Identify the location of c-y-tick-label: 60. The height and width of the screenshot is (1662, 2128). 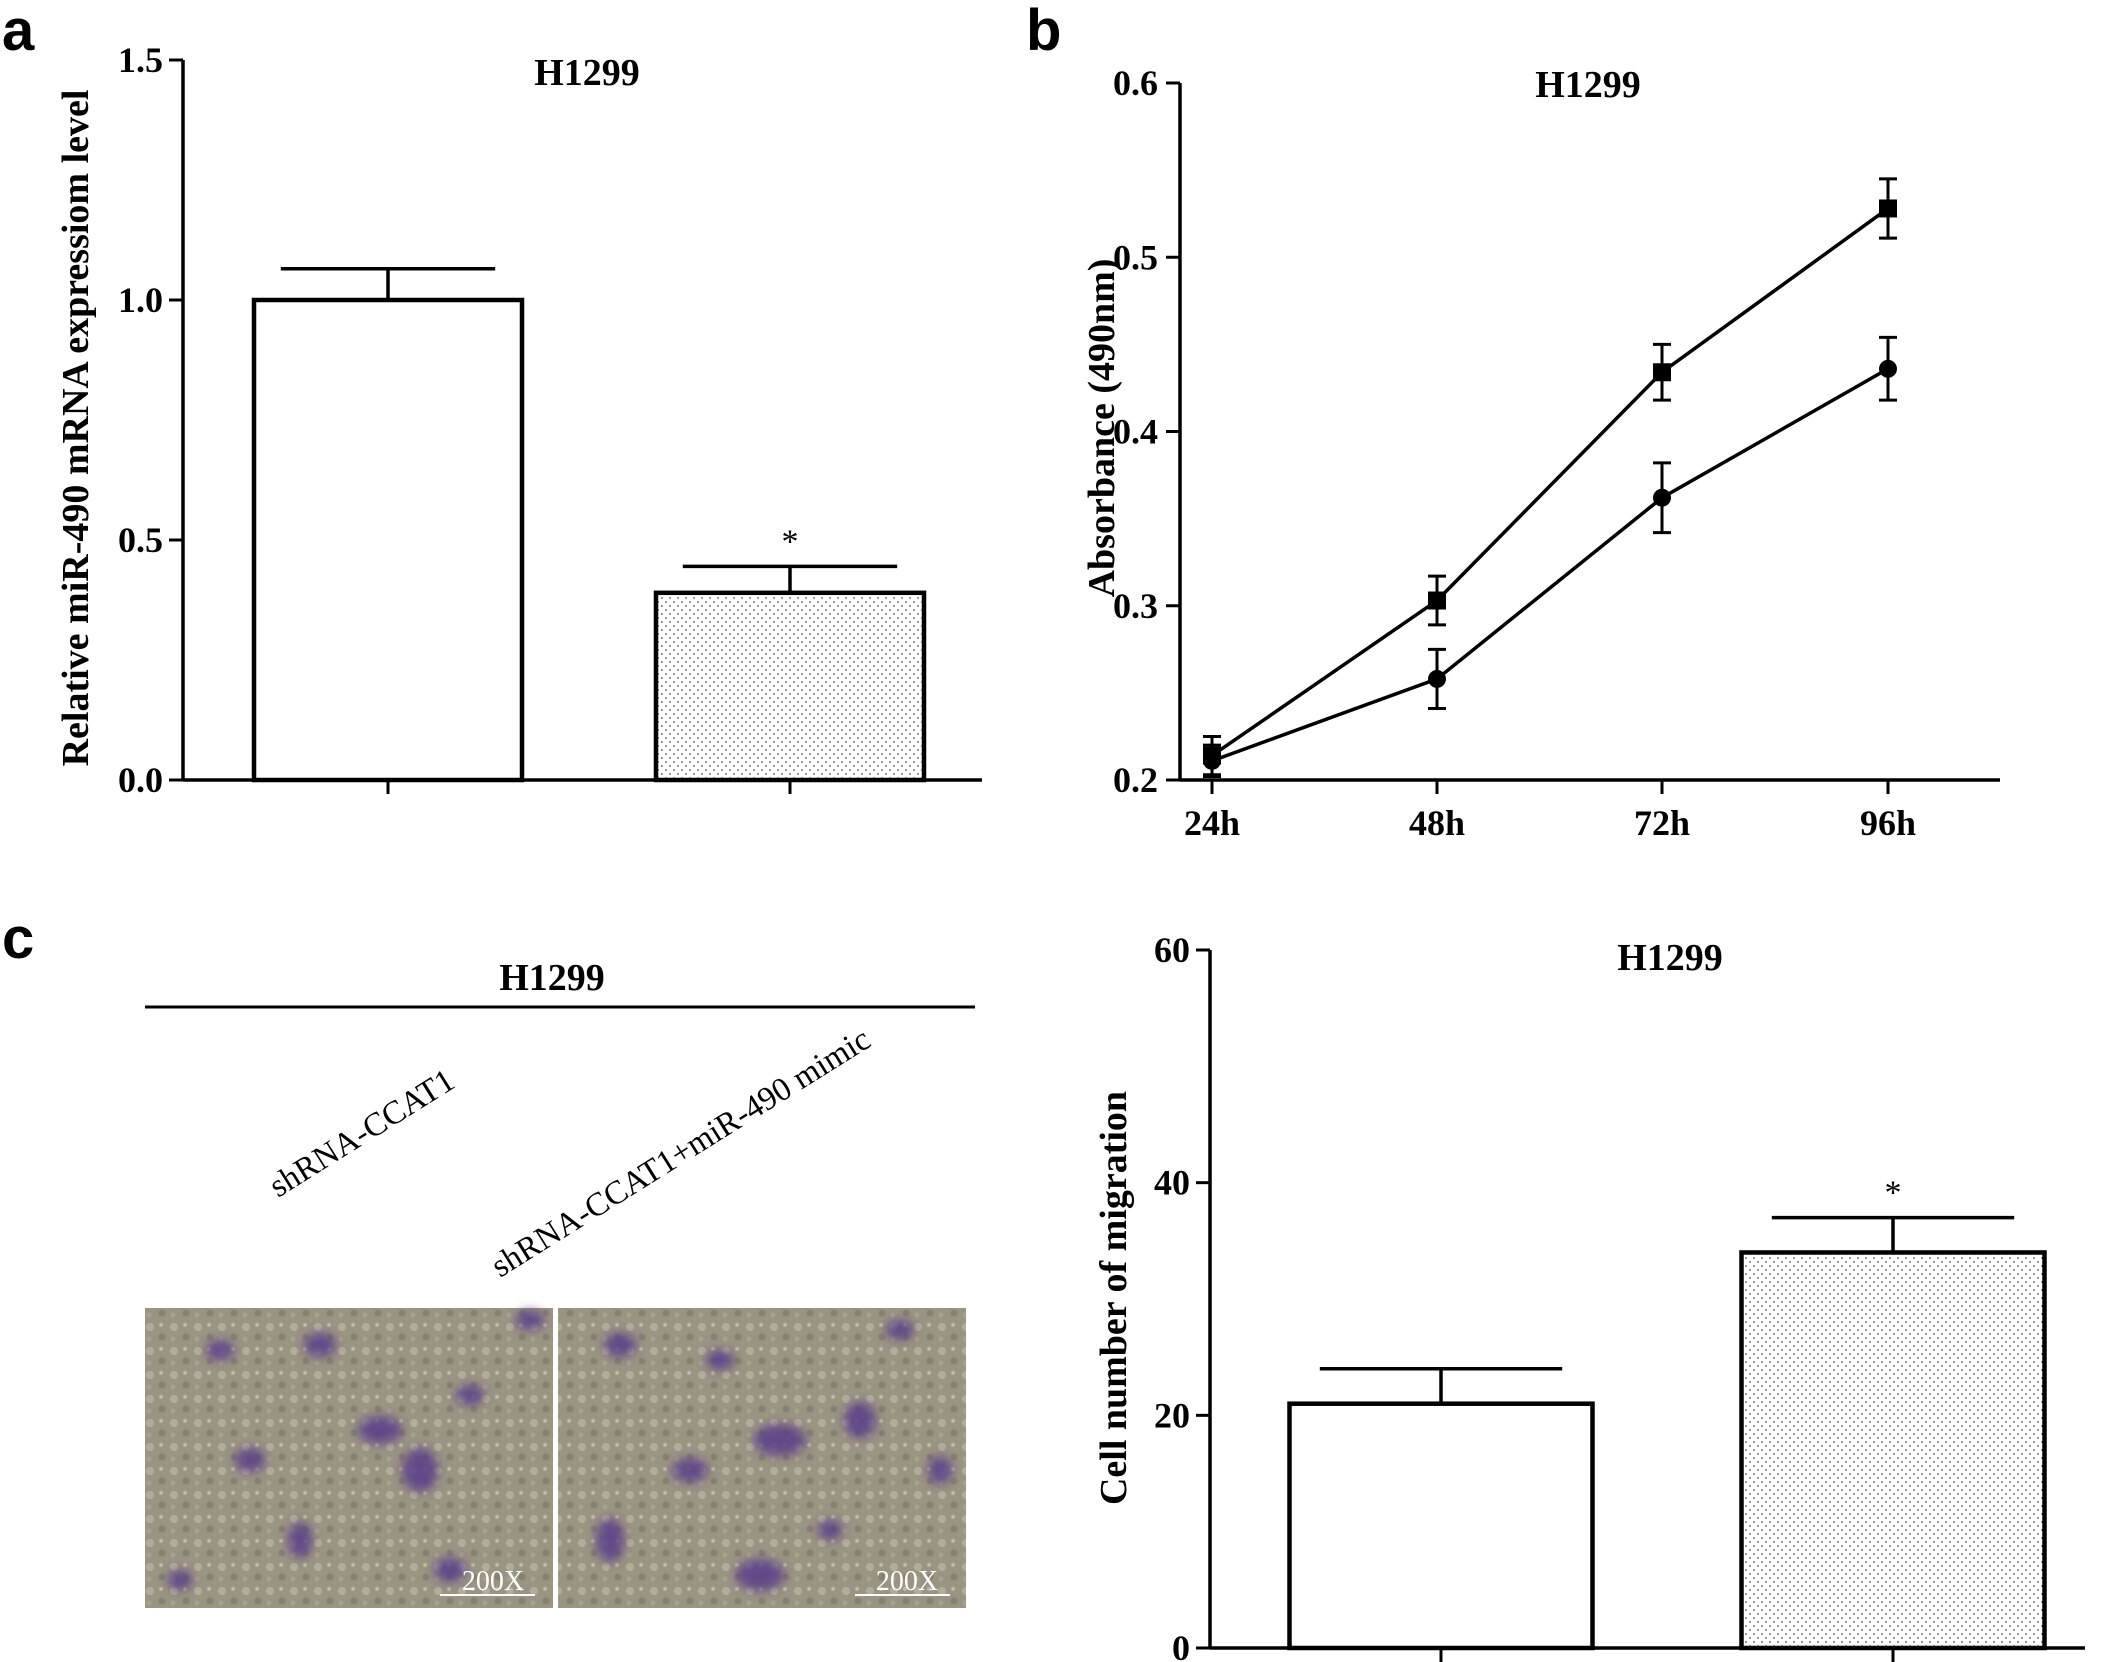
(1172, 950).